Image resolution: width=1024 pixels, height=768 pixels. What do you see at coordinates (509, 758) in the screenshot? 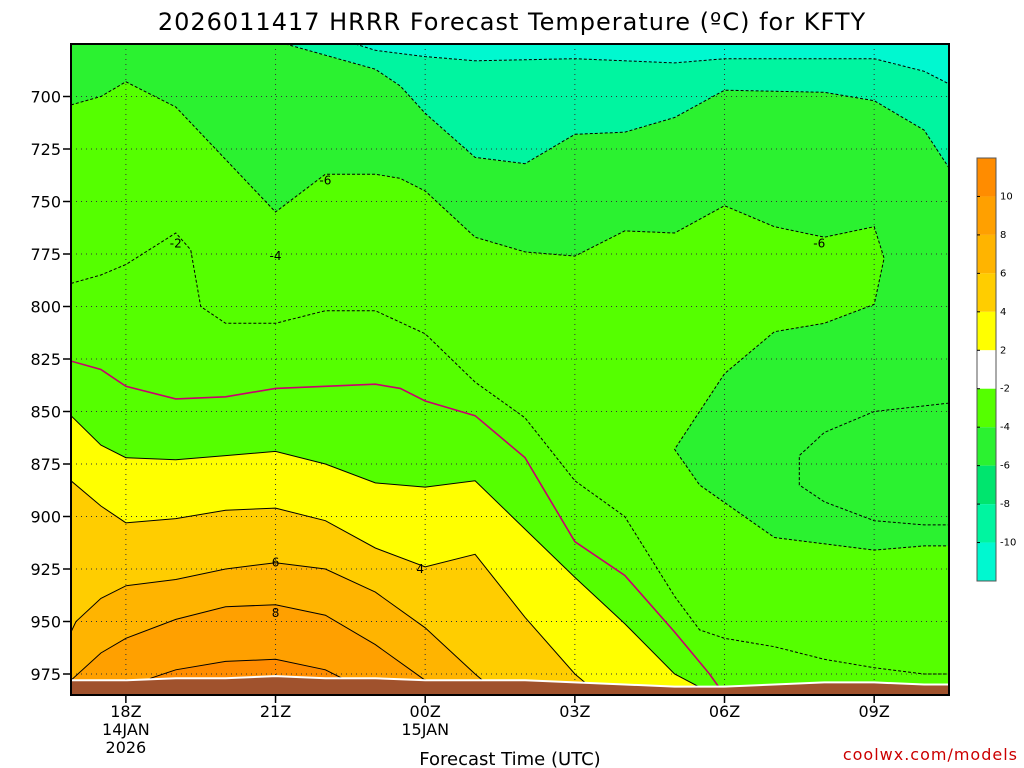
I see `x-axis-label: Forecast Time (UTC)` at bounding box center [509, 758].